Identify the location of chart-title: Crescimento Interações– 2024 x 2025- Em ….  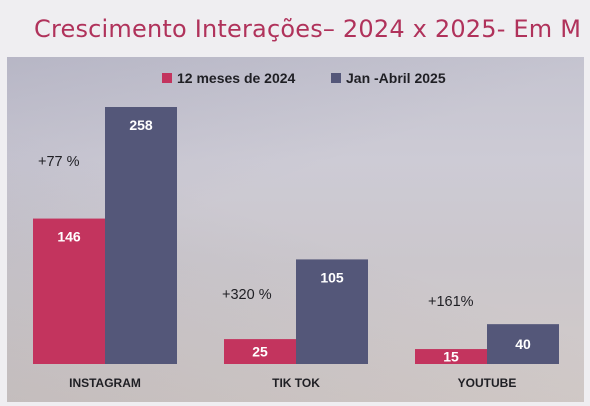
(308, 29).